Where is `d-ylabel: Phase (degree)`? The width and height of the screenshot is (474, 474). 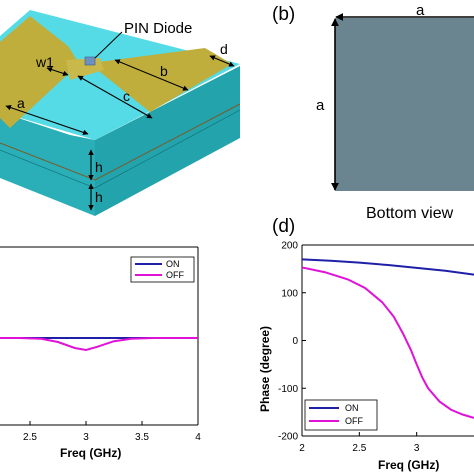
d-ylabel: Phase (degree) is located at coordinates (265, 369).